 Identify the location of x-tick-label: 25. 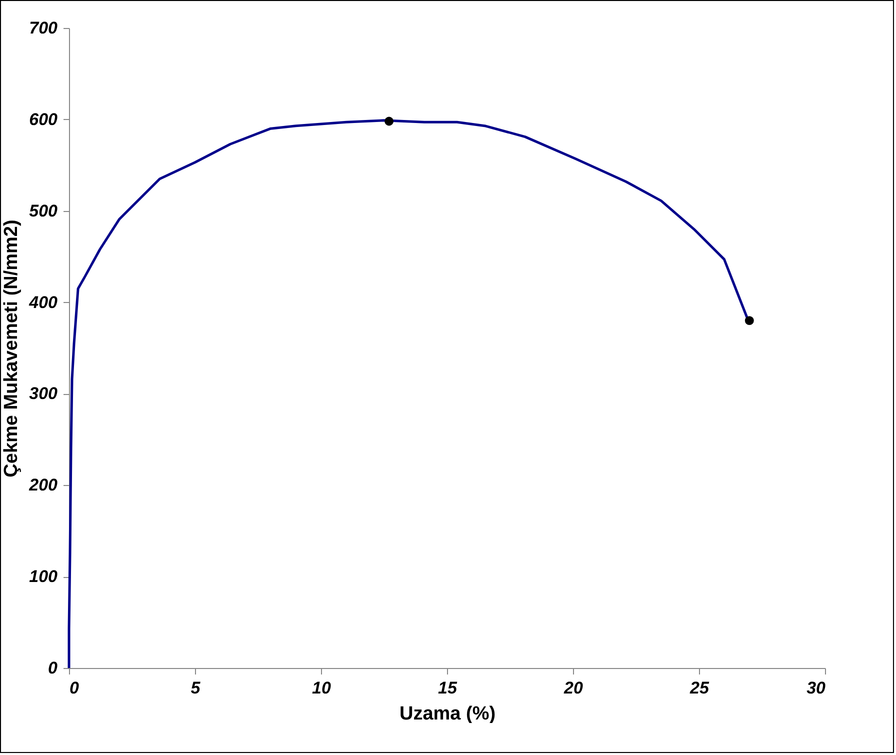
(699, 688).